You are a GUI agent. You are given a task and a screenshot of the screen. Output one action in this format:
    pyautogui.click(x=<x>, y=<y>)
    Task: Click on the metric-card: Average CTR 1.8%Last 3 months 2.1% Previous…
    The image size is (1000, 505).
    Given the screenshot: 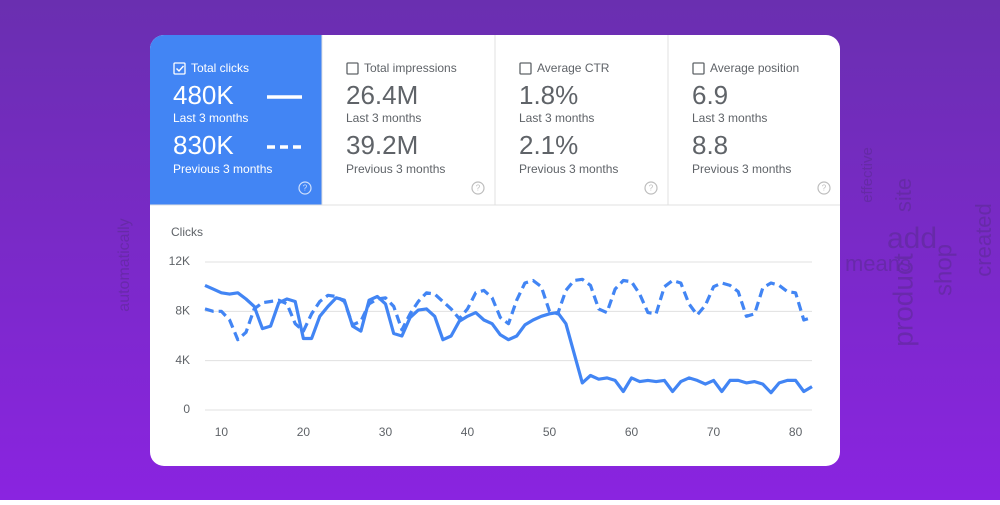 What is the action you would take?
    pyautogui.click(x=588, y=128)
    